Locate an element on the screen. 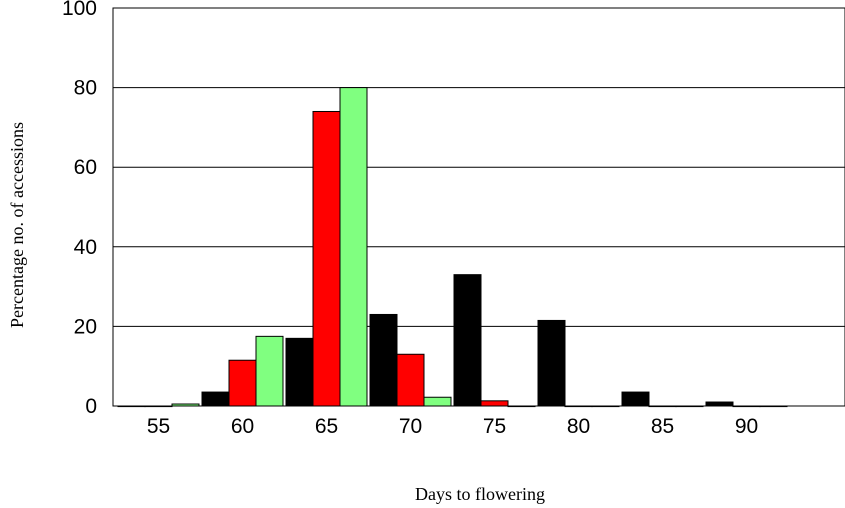 This screenshot has height=508, width=845. x-tick-label: 60 is located at coordinates (242, 426).